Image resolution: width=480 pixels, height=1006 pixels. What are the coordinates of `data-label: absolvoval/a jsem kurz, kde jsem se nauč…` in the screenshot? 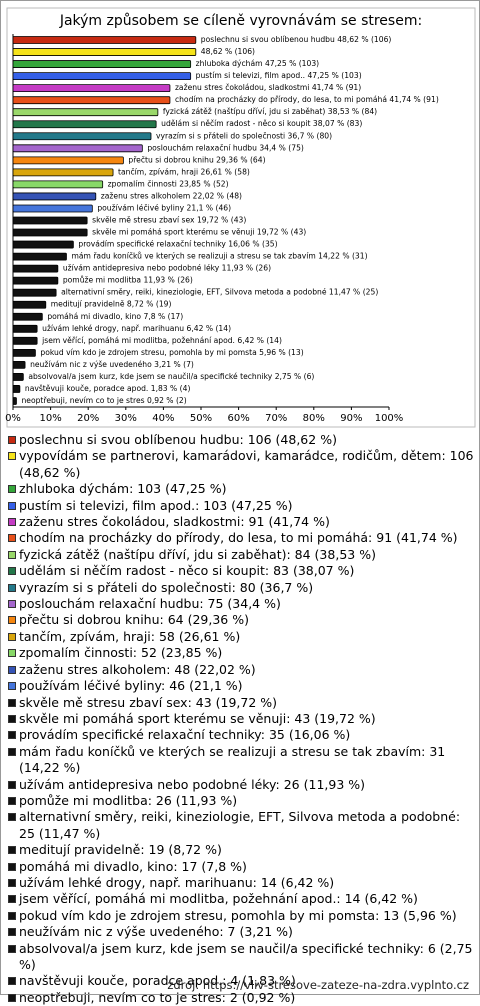 It's located at (171, 376).